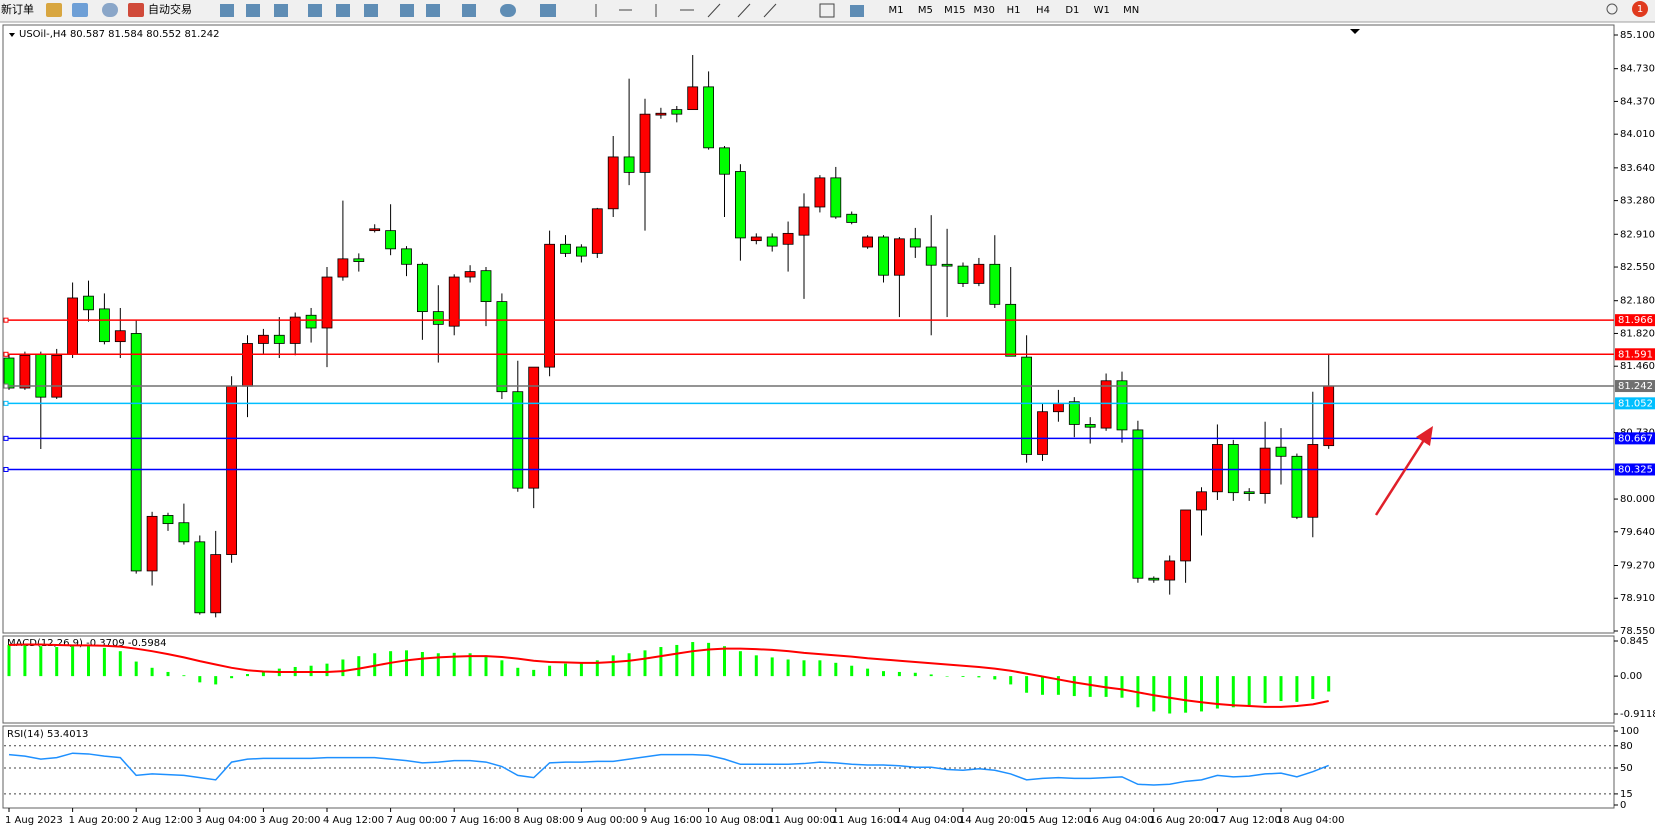 This screenshot has height=832, width=1655. Describe the element at coordinates (1635, 403) in the screenshot. I see `level-label: 81.052` at that location.